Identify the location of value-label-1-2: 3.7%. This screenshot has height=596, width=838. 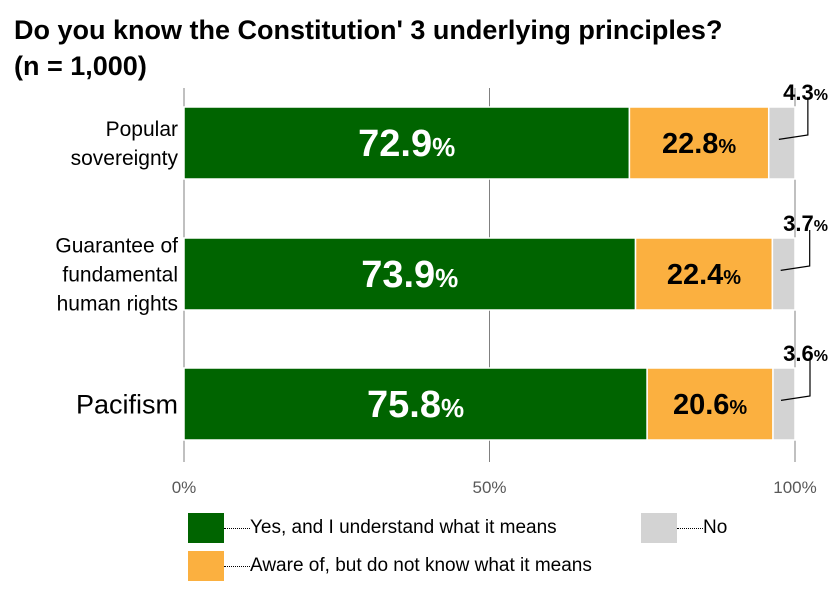
(805, 223).